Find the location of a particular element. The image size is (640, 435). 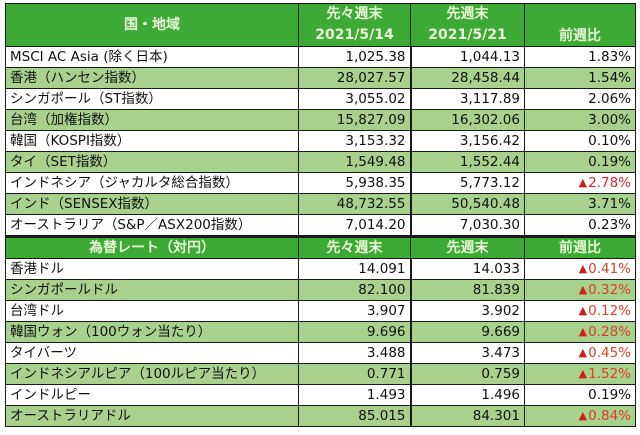

table-row: 香港ドル 14.091 14.033 ▲0.41% is located at coordinates (320, 269).